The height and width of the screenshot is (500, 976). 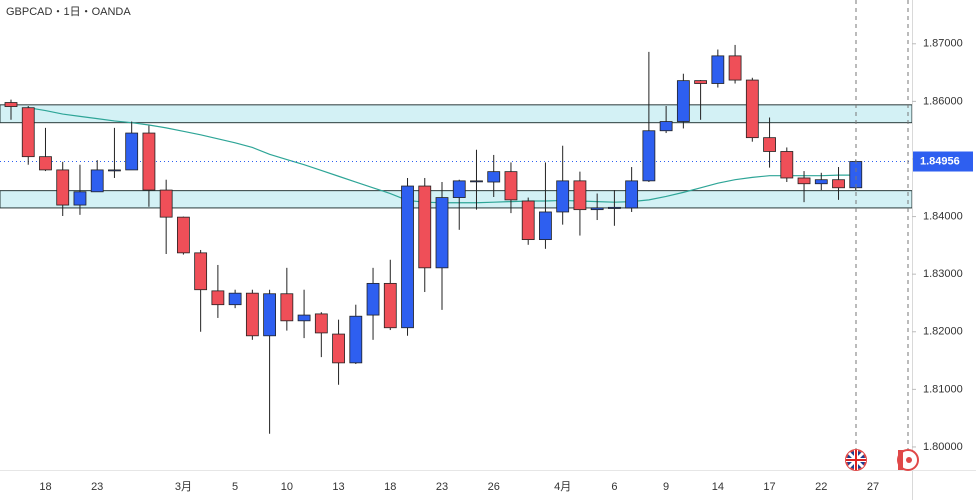 What do you see at coordinates (943, 447) in the screenshot?
I see `y-tick-label: 1.80000` at bounding box center [943, 447].